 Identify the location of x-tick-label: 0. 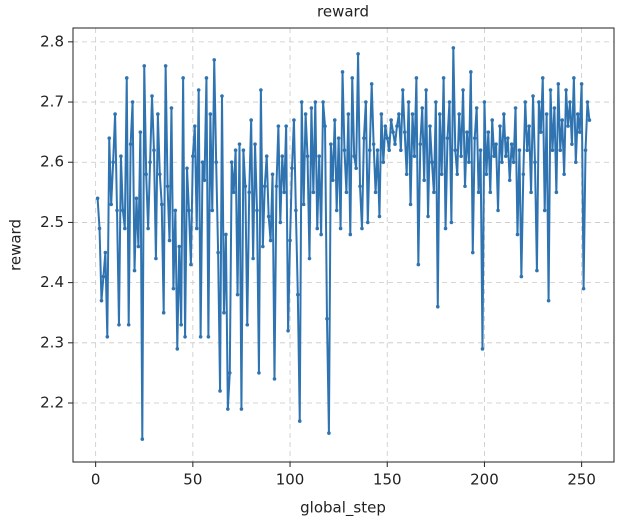
(96, 480).